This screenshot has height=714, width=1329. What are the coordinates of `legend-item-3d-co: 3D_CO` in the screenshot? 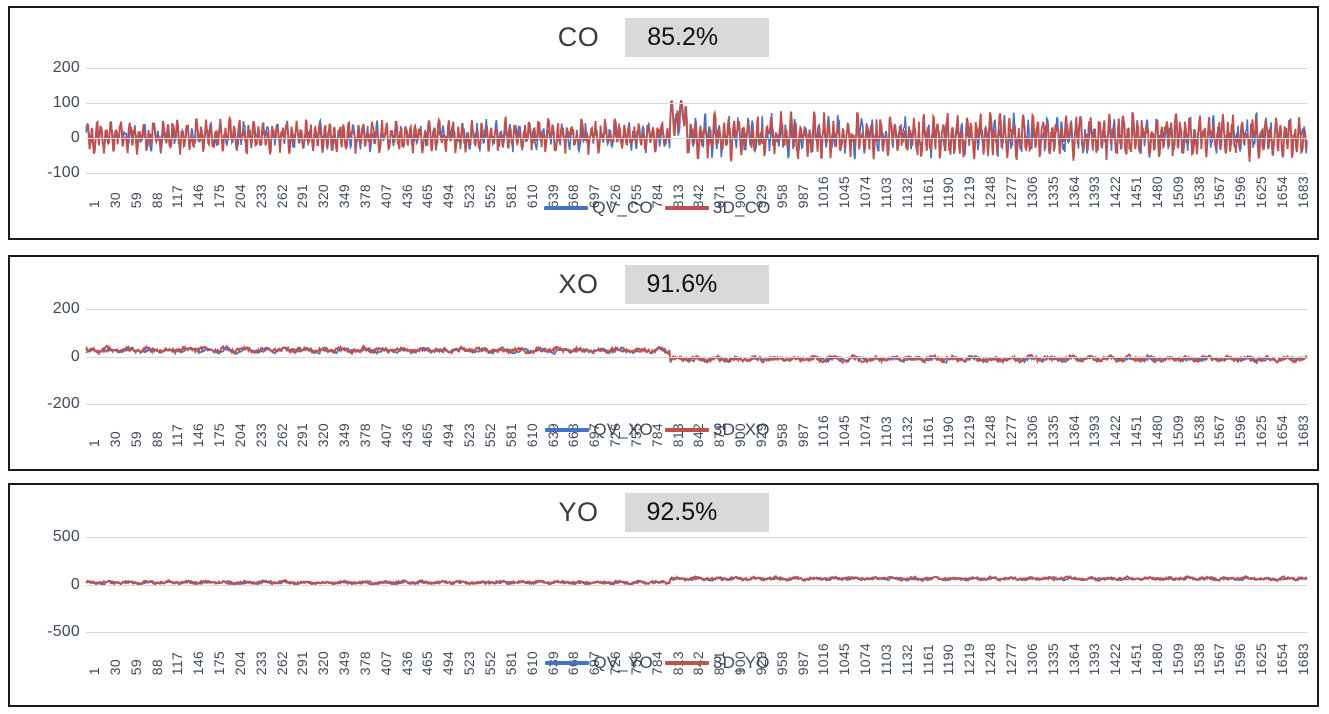 It's located at (723, 208).